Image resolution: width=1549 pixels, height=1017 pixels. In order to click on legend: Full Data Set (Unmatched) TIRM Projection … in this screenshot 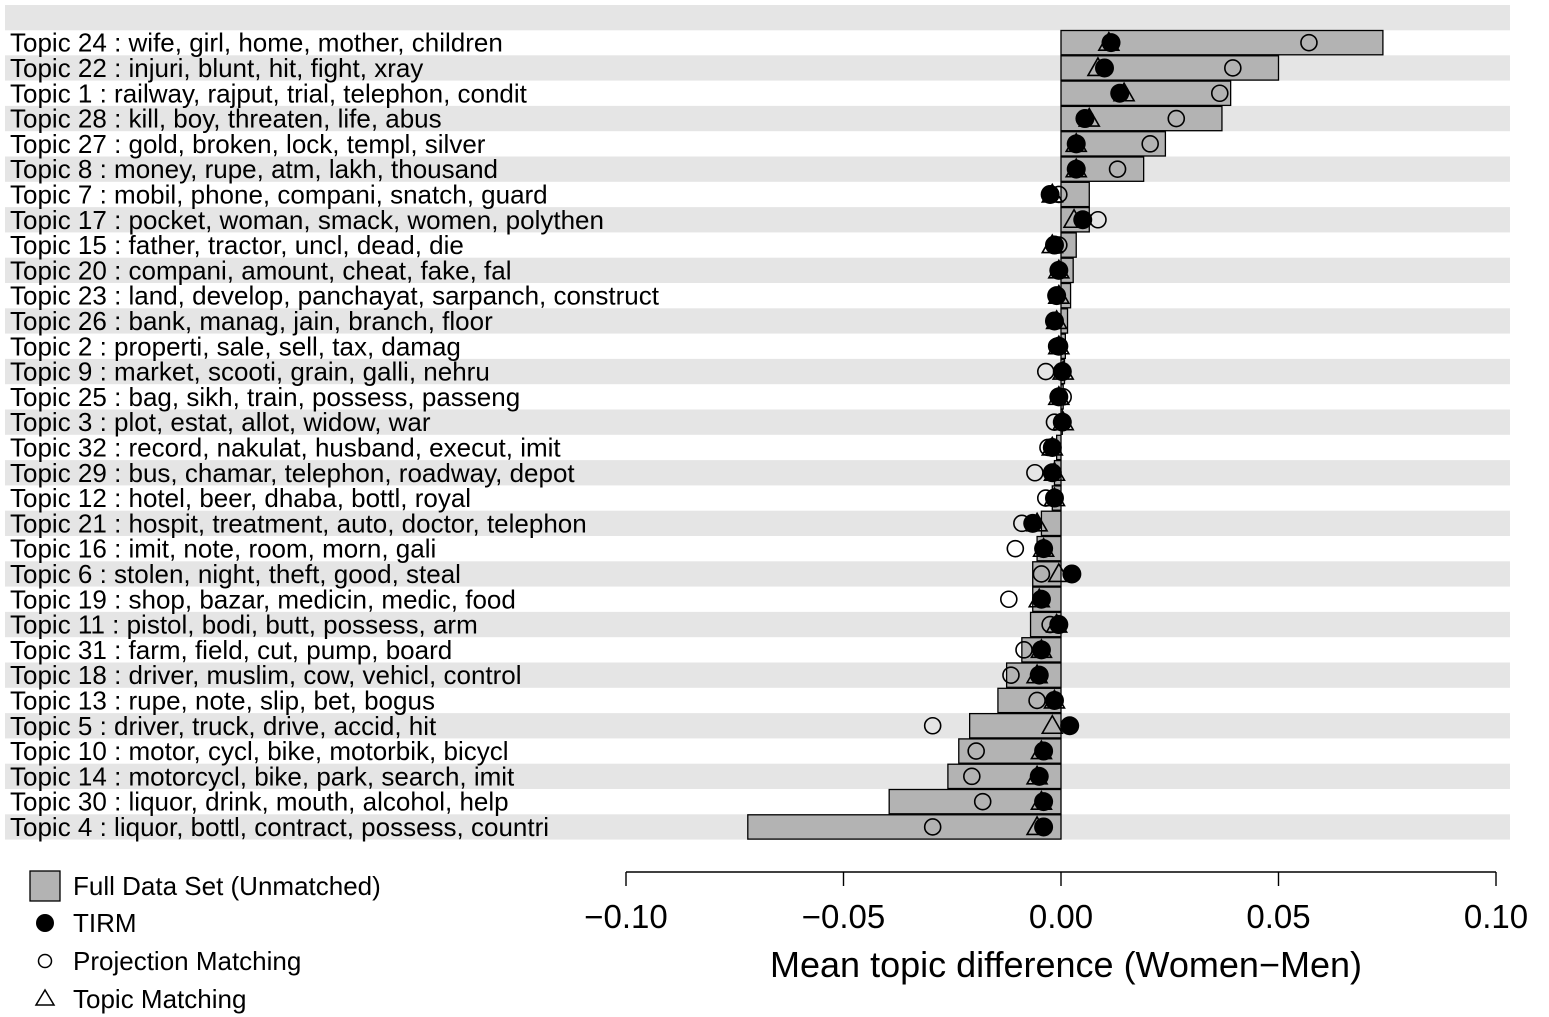, I will do `click(205, 942)`.